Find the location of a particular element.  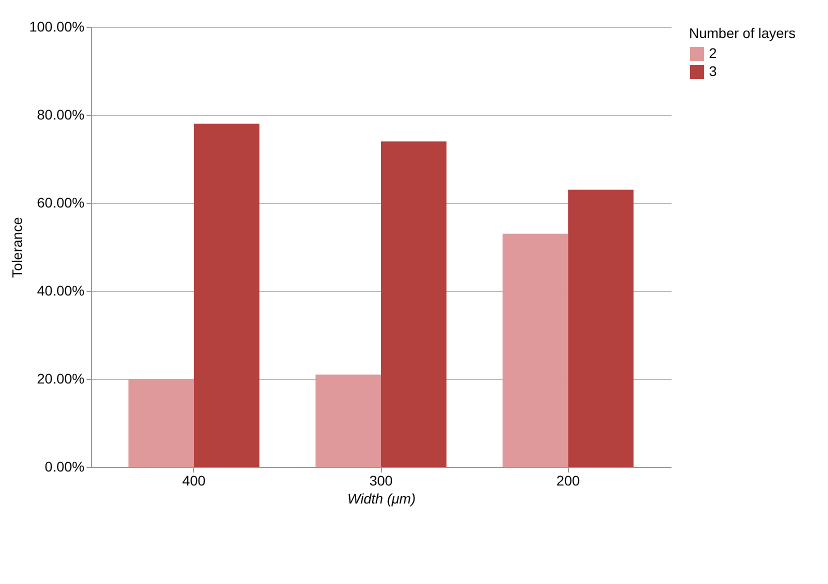

y-tick-label: 100.00% is located at coordinates (56, 26).